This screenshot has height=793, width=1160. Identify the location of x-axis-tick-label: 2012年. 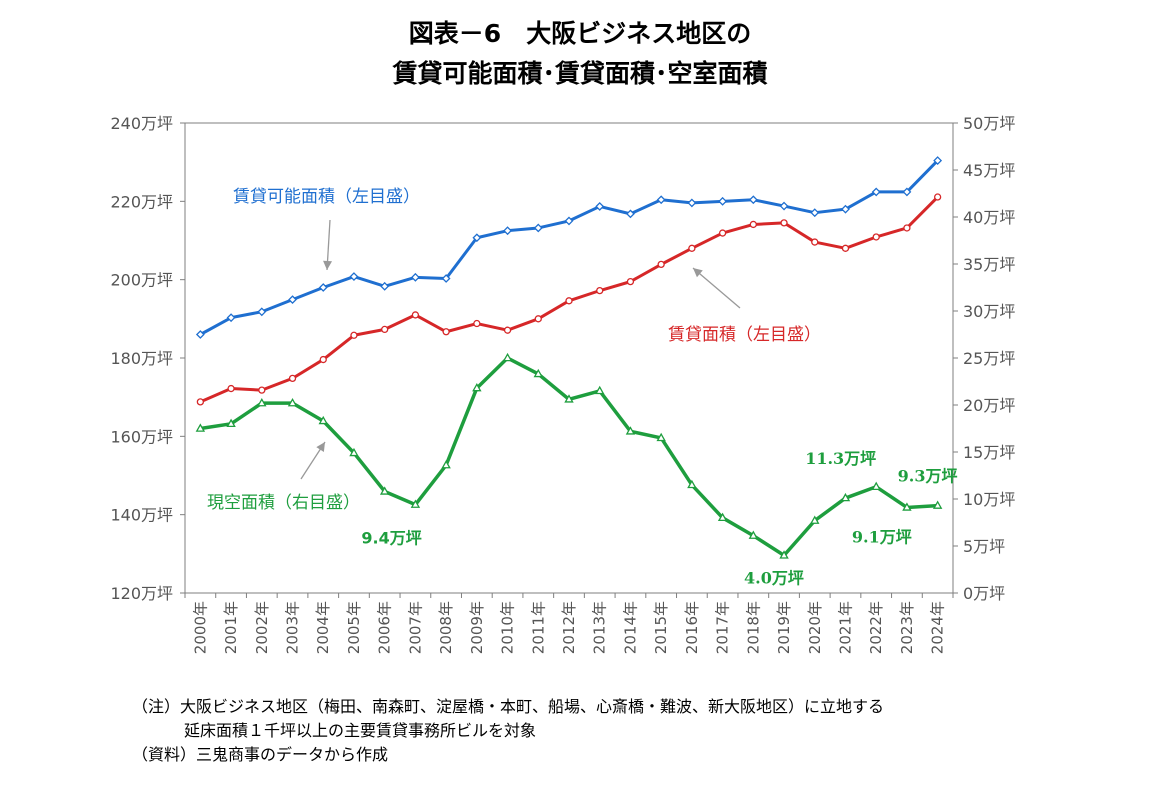
(569, 627).